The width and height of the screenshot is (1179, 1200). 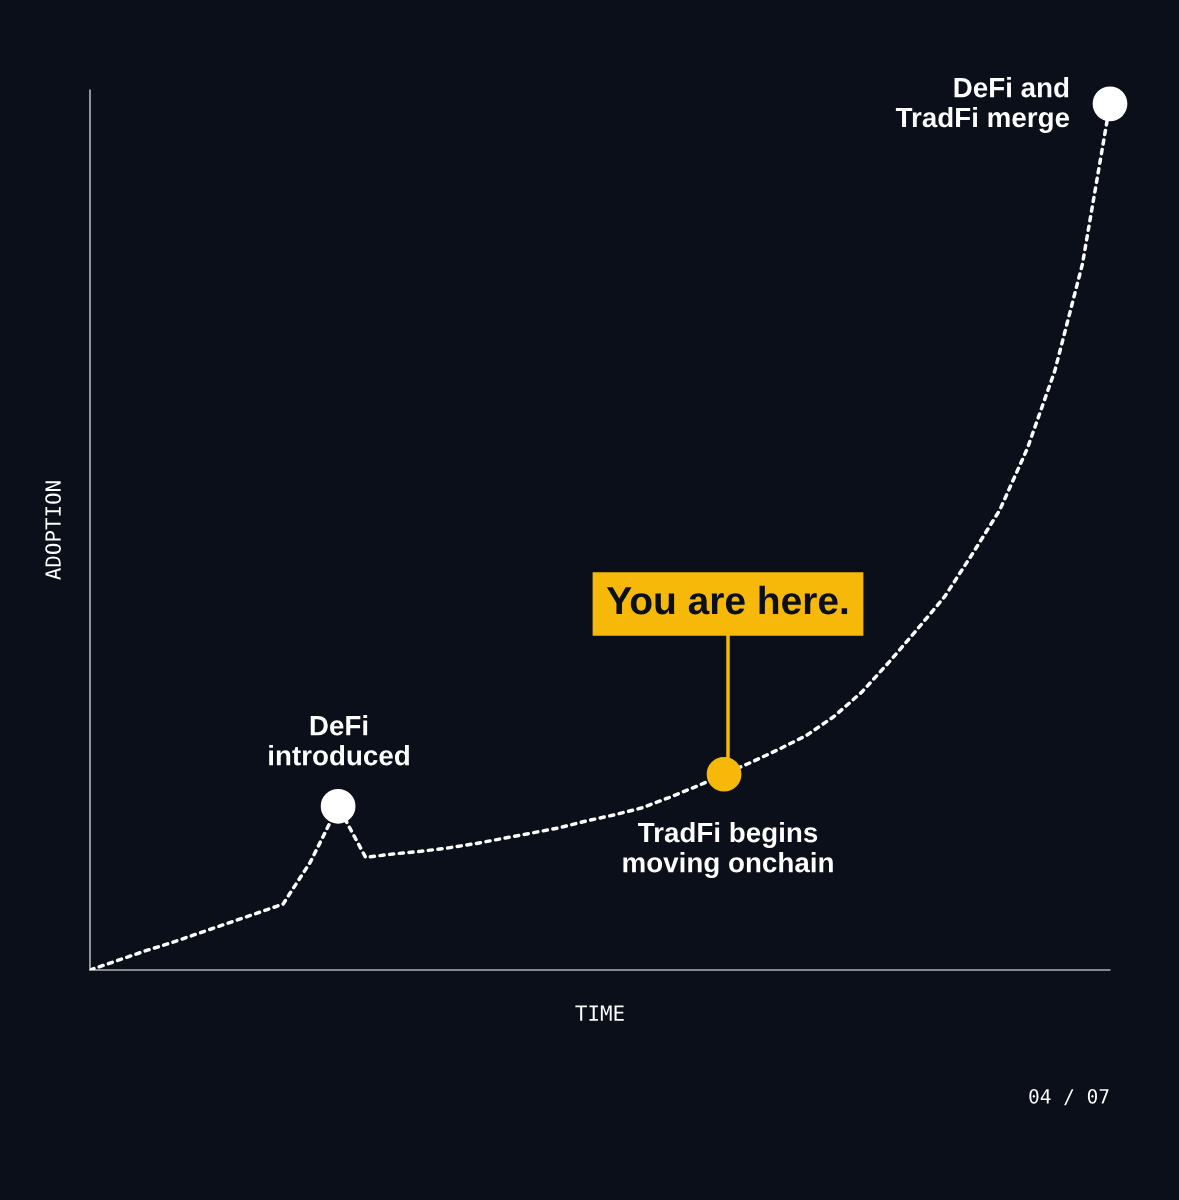 What do you see at coordinates (728, 850) in the screenshot?
I see `annotation: TradFi begins moving onchain` at bounding box center [728, 850].